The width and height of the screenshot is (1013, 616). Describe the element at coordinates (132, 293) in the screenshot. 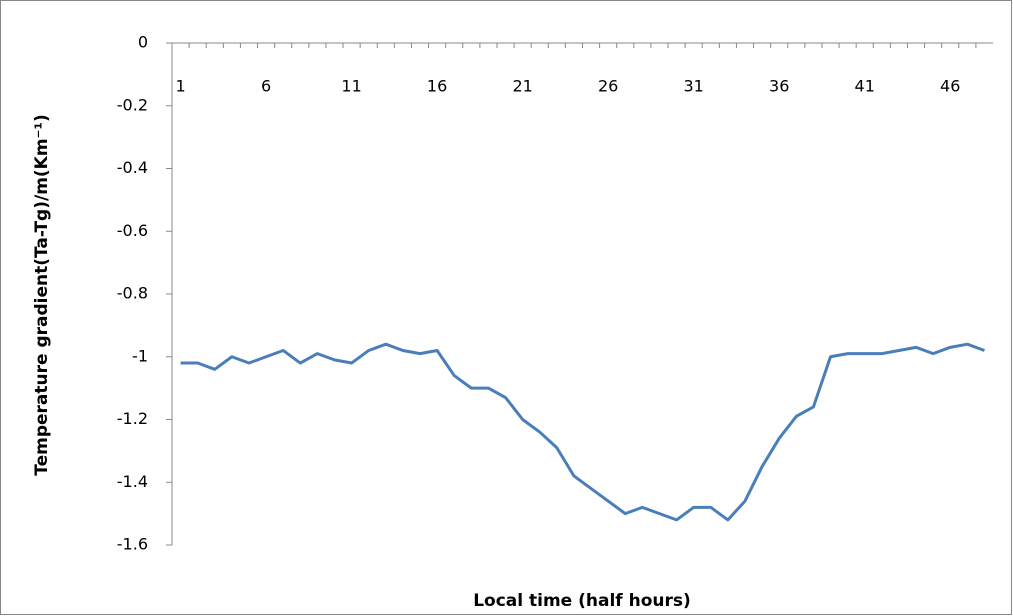

I see `y-tick-label: -0.8` at that location.